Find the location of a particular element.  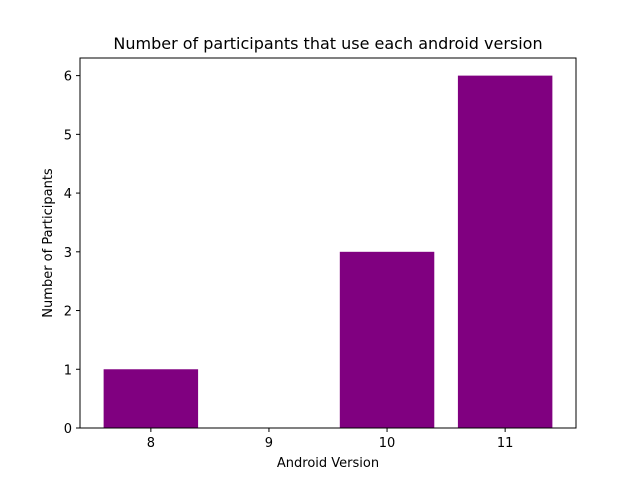

y-tick-label-6: 6 is located at coordinates (68, 77).